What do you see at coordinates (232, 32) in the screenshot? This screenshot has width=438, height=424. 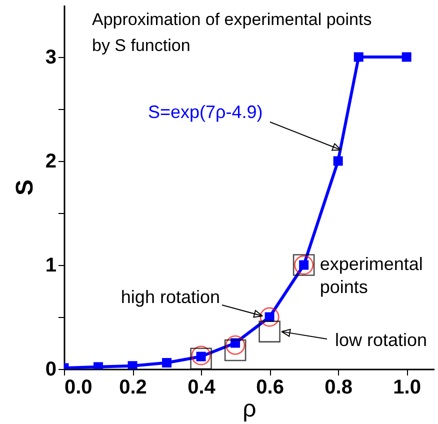 I see `text: Approximation of experimental points by S function` at bounding box center [232, 32].